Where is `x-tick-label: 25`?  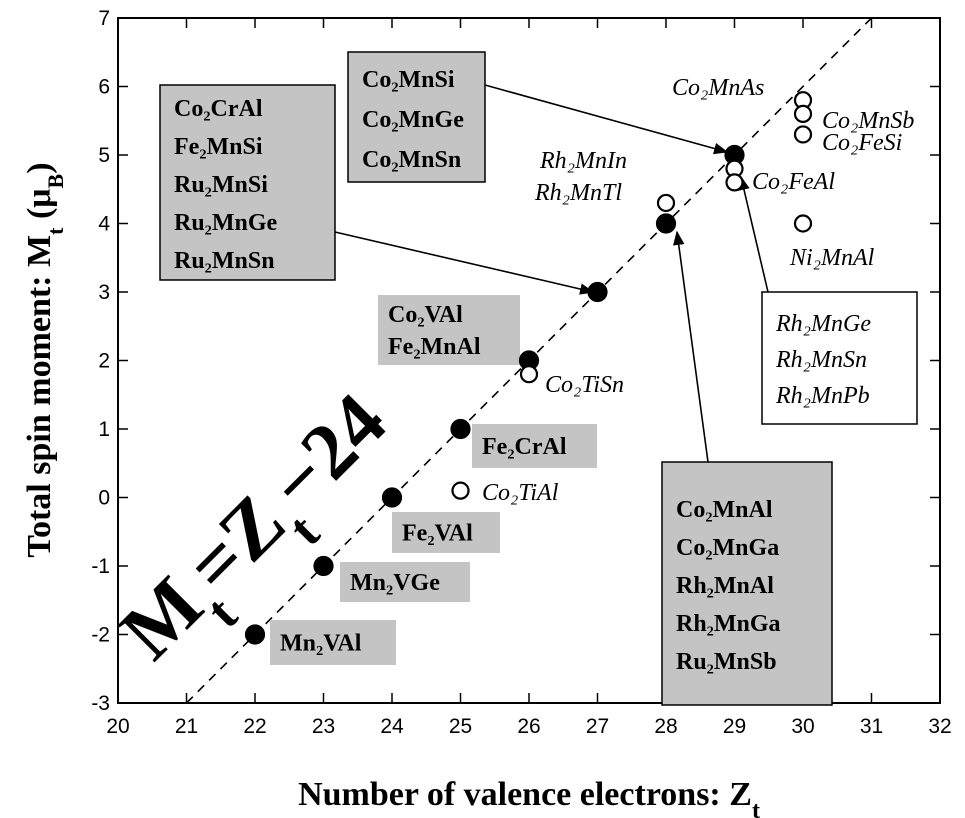
x-tick-label: 25 is located at coordinates (460, 726).